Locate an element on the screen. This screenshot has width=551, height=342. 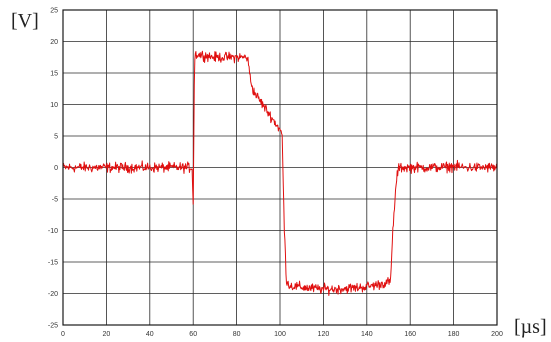
y-tick-label: -25 is located at coordinates (53, 326).